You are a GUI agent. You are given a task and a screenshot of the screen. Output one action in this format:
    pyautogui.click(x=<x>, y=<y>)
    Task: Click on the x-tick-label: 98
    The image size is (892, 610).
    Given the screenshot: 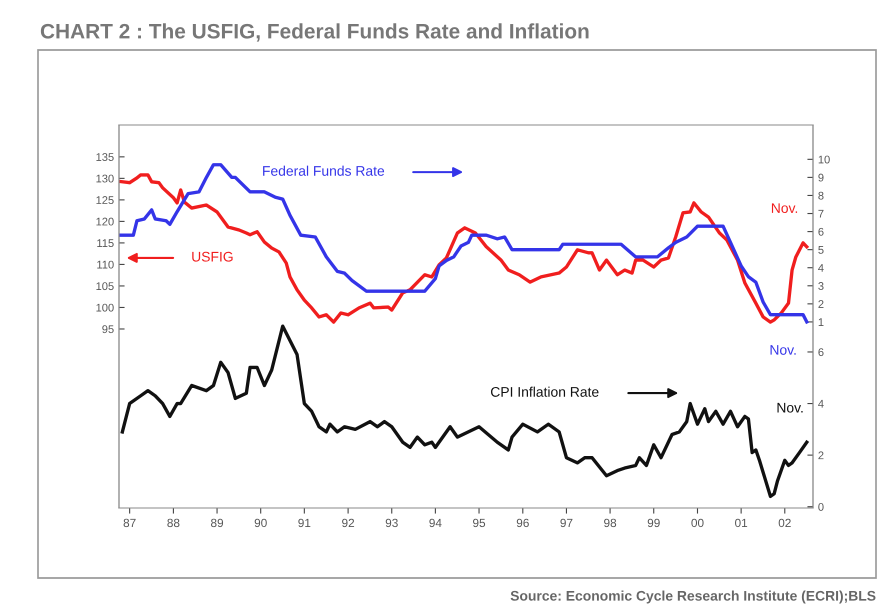 What is the action you would take?
    pyautogui.click(x=610, y=523)
    